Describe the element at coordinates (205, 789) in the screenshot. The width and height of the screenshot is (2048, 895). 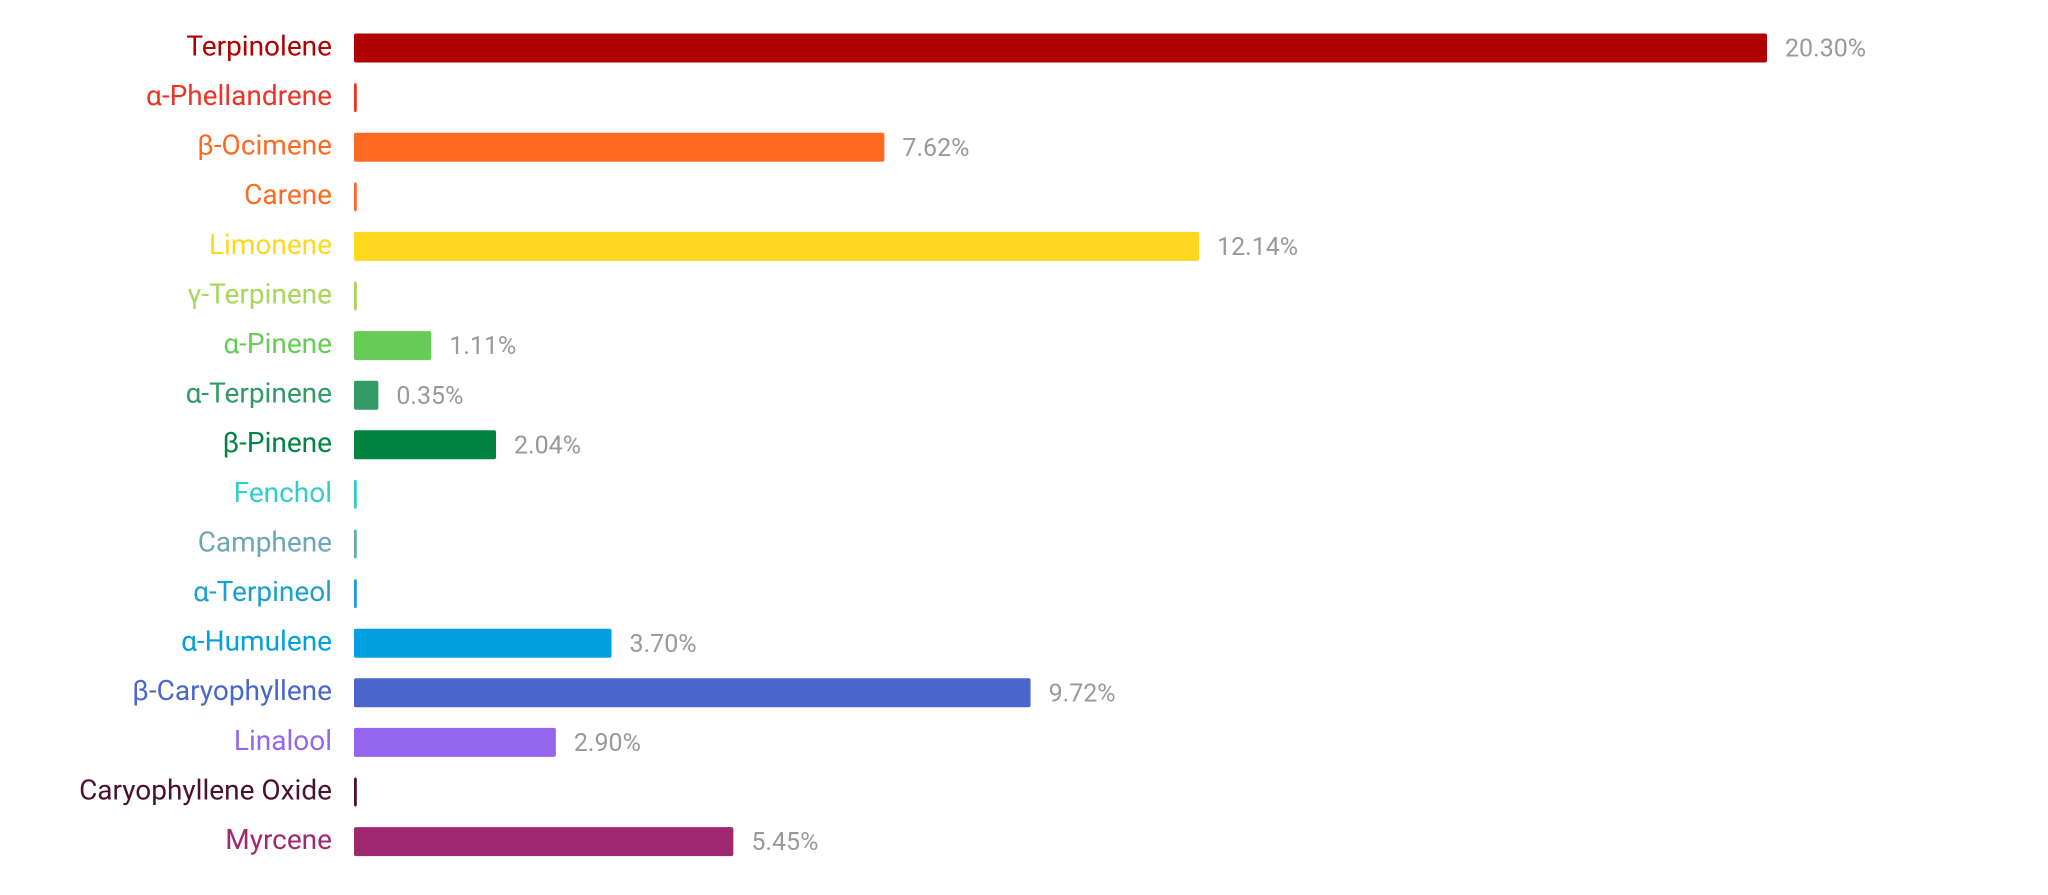
I see `category-label: Caryophyllene Oxide` at that location.